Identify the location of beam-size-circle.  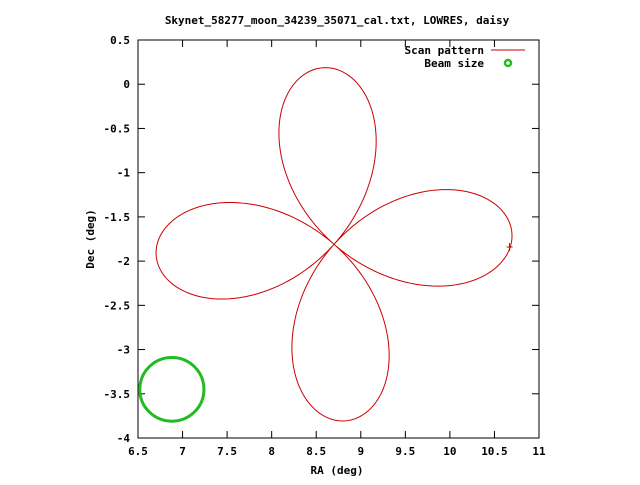
(172, 389).